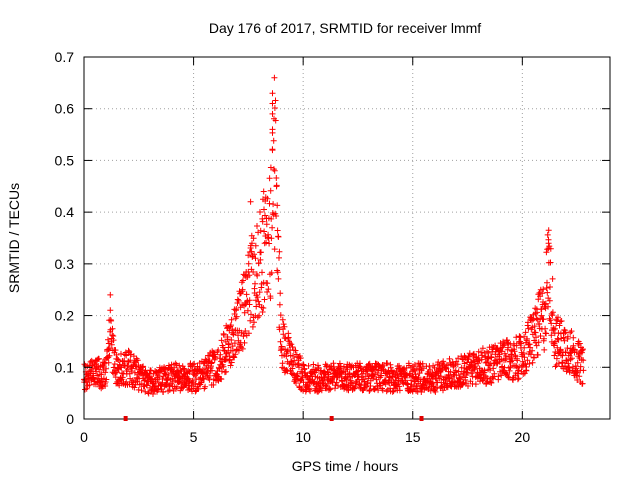 The width and height of the screenshot is (640, 480). What do you see at coordinates (65, 264) in the screenshot?
I see `y-tick-label: 0.3` at bounding box center [65, 264].